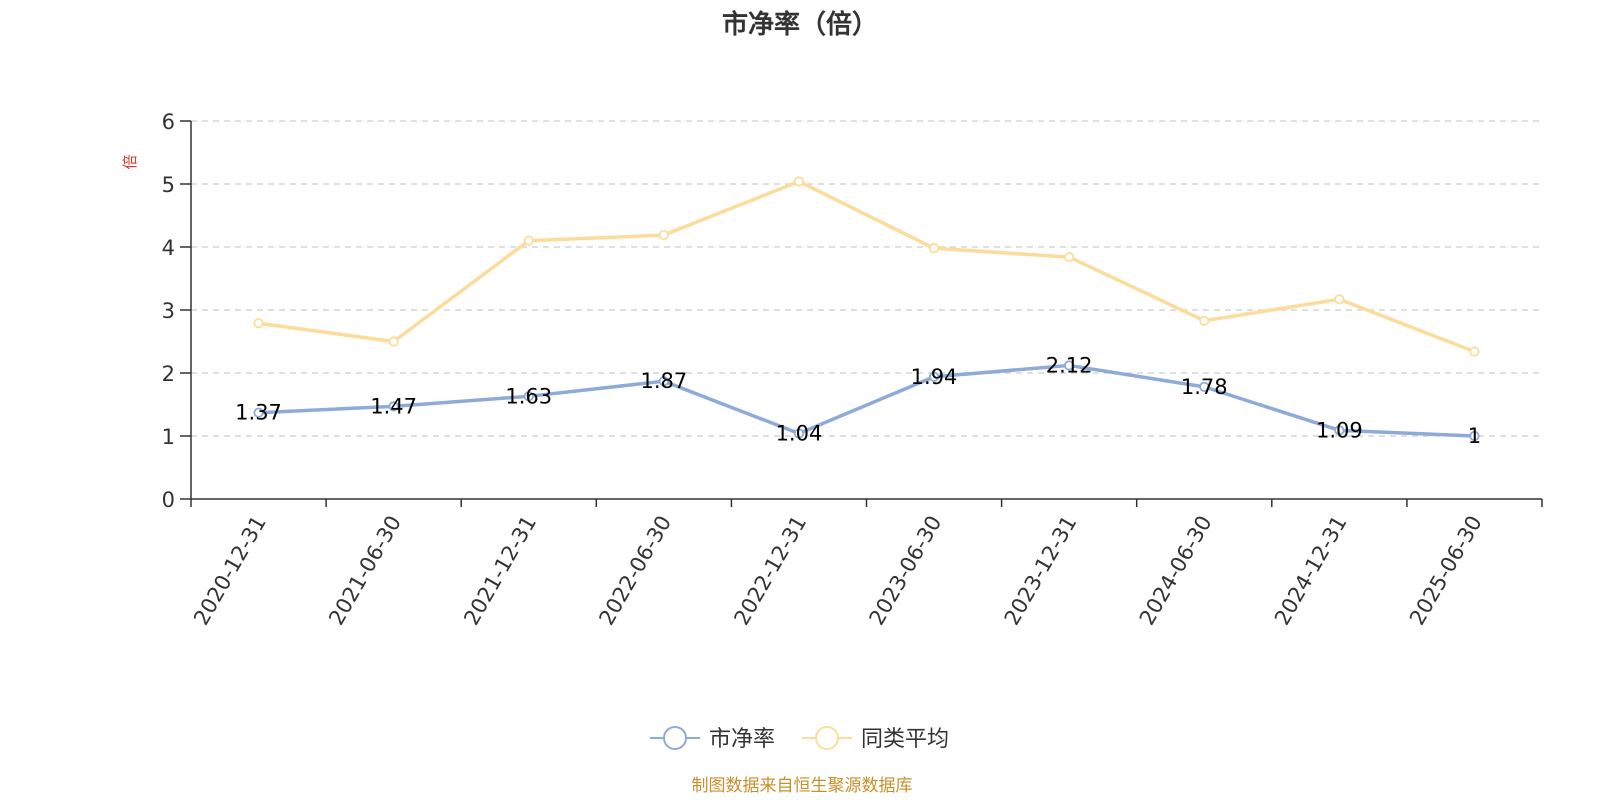 The width and height of the screenshot is (1600, 800). I want to click on legend-item-0: 市净率, so click(712, 739).